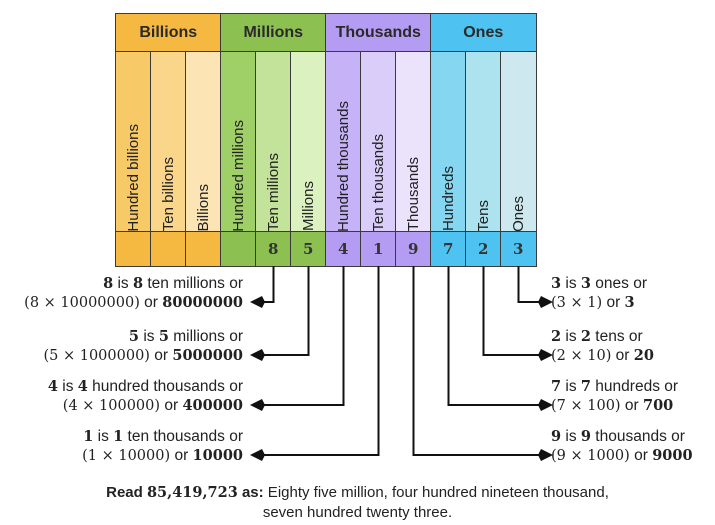 The image size is (715, 525). Describe the element at coordinates (192, 492) in the screenshot. I see `number: 85,419,723` at that location.